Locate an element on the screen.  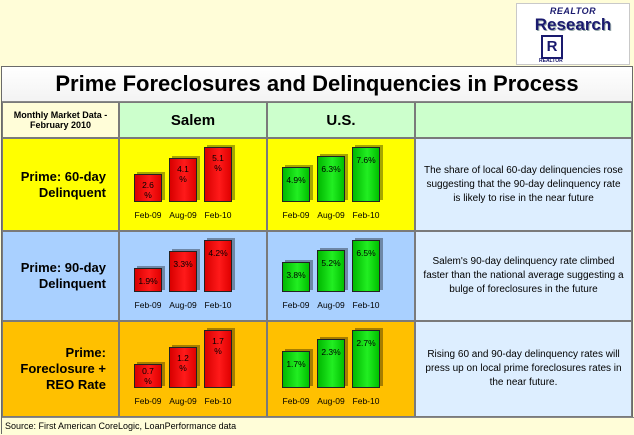
data-label: 7.6% is located at coordinates (366, 160).